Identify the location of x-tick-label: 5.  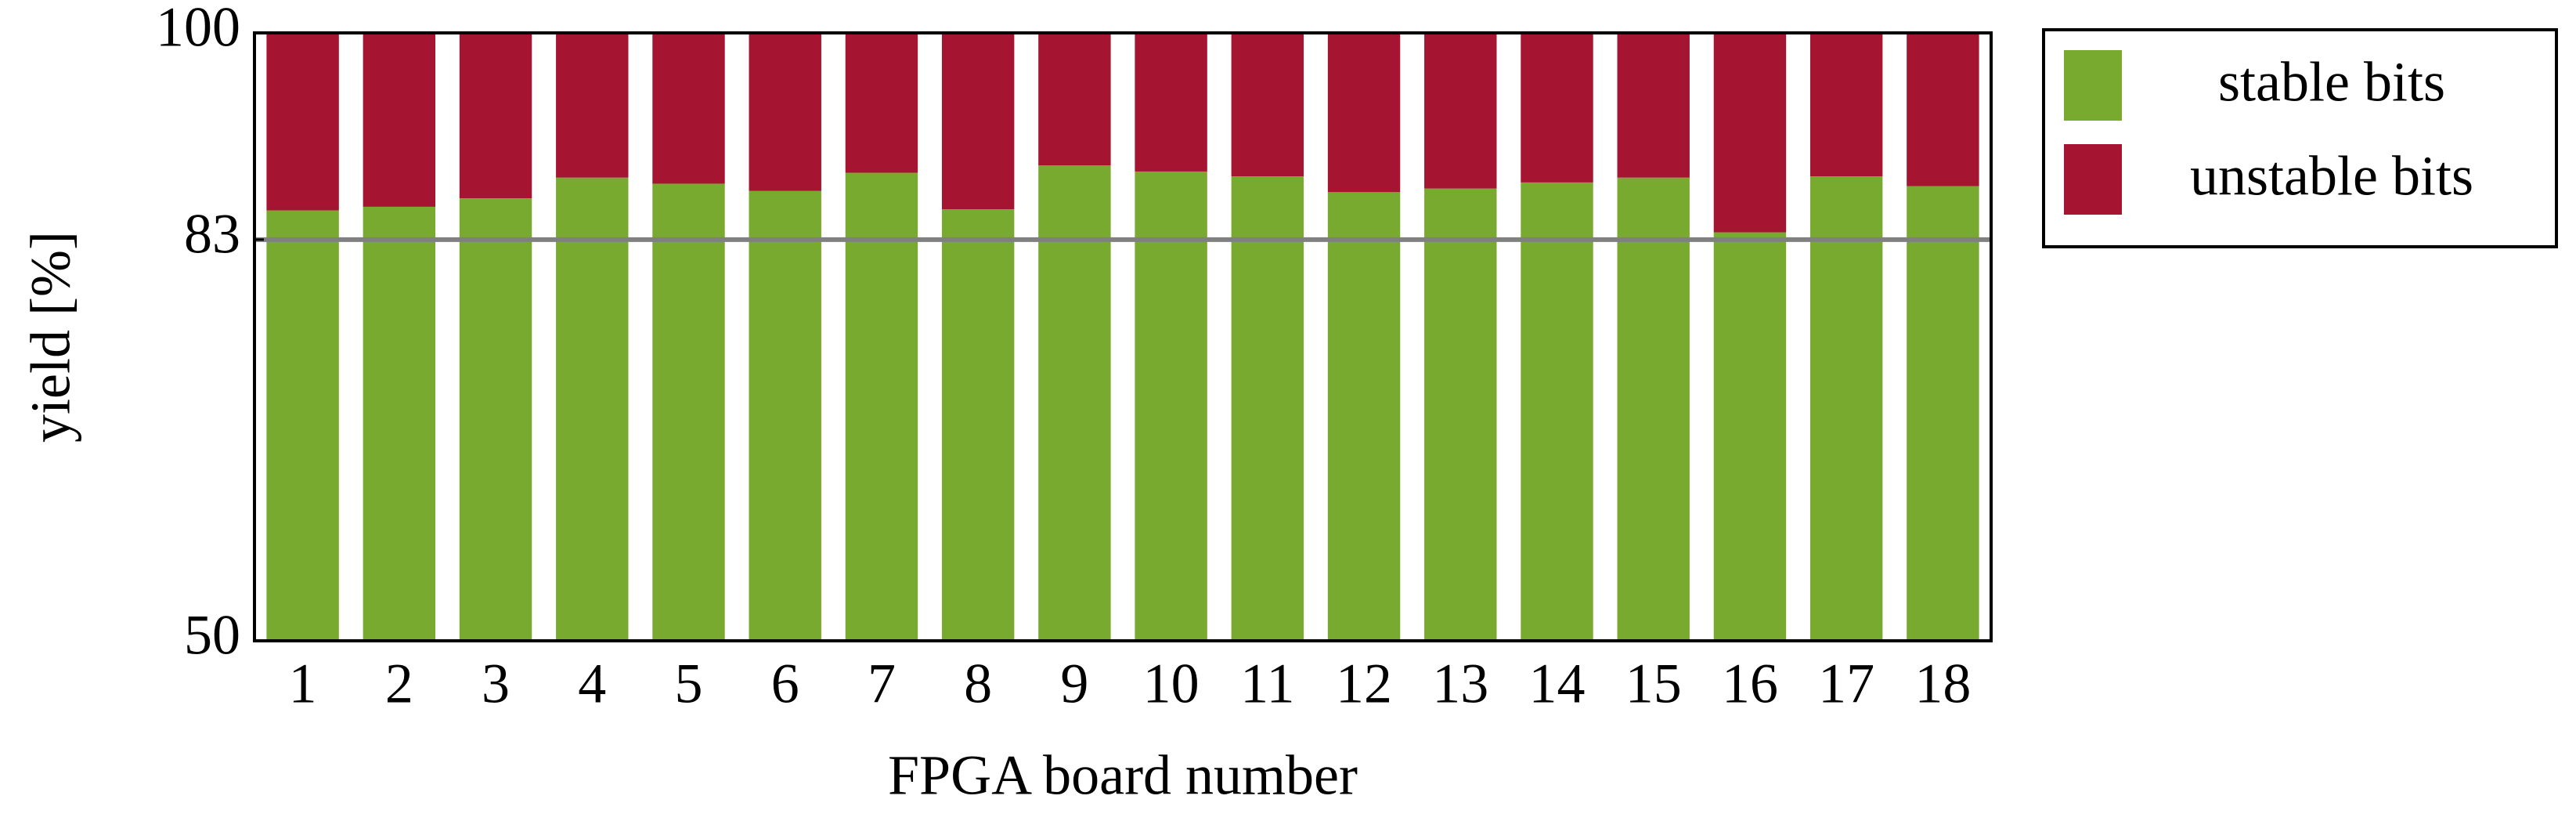
(689, 684).